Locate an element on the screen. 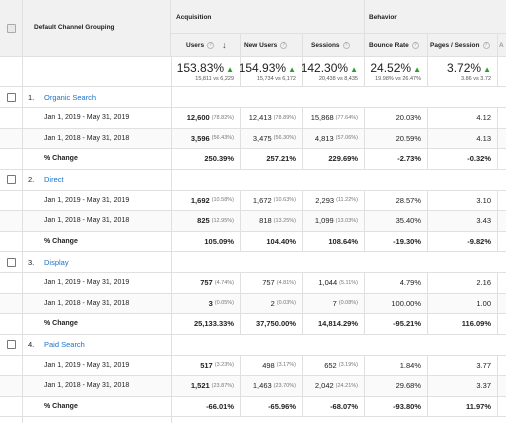  cell-new-users: 104.40% is located at coordinates (271, 242).